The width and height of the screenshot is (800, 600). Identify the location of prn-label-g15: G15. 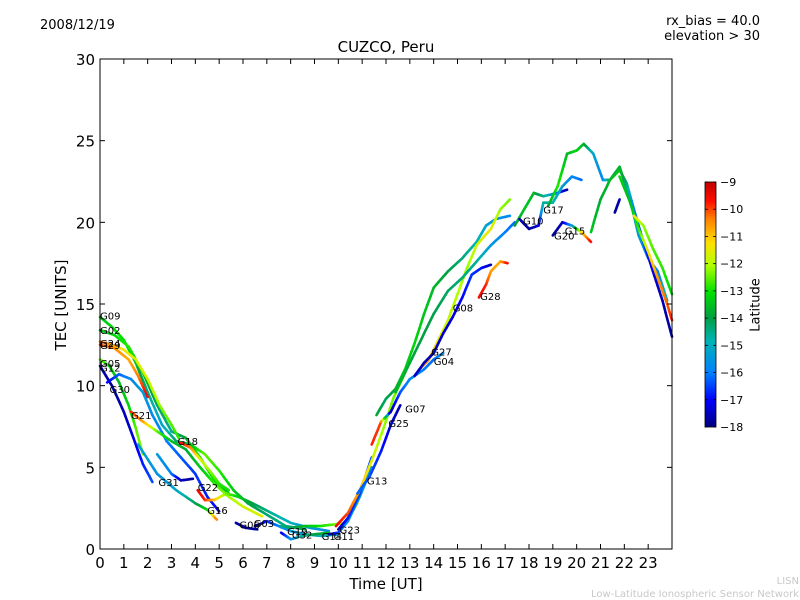
(575, 232).